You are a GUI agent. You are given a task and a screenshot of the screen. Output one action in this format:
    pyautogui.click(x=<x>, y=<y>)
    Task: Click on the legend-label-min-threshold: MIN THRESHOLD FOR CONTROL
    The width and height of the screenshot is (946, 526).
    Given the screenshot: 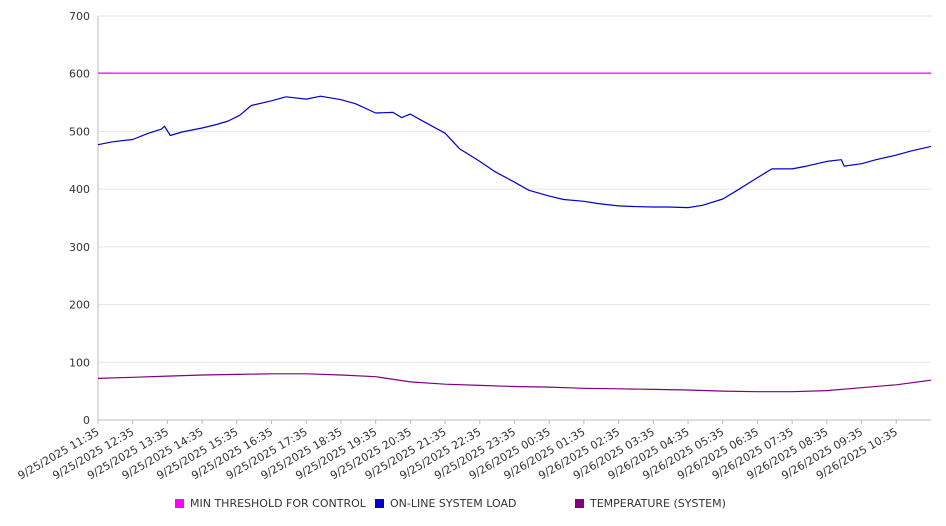 What is the action you would take?
    pyautogui.click(x=278, y=503)
    